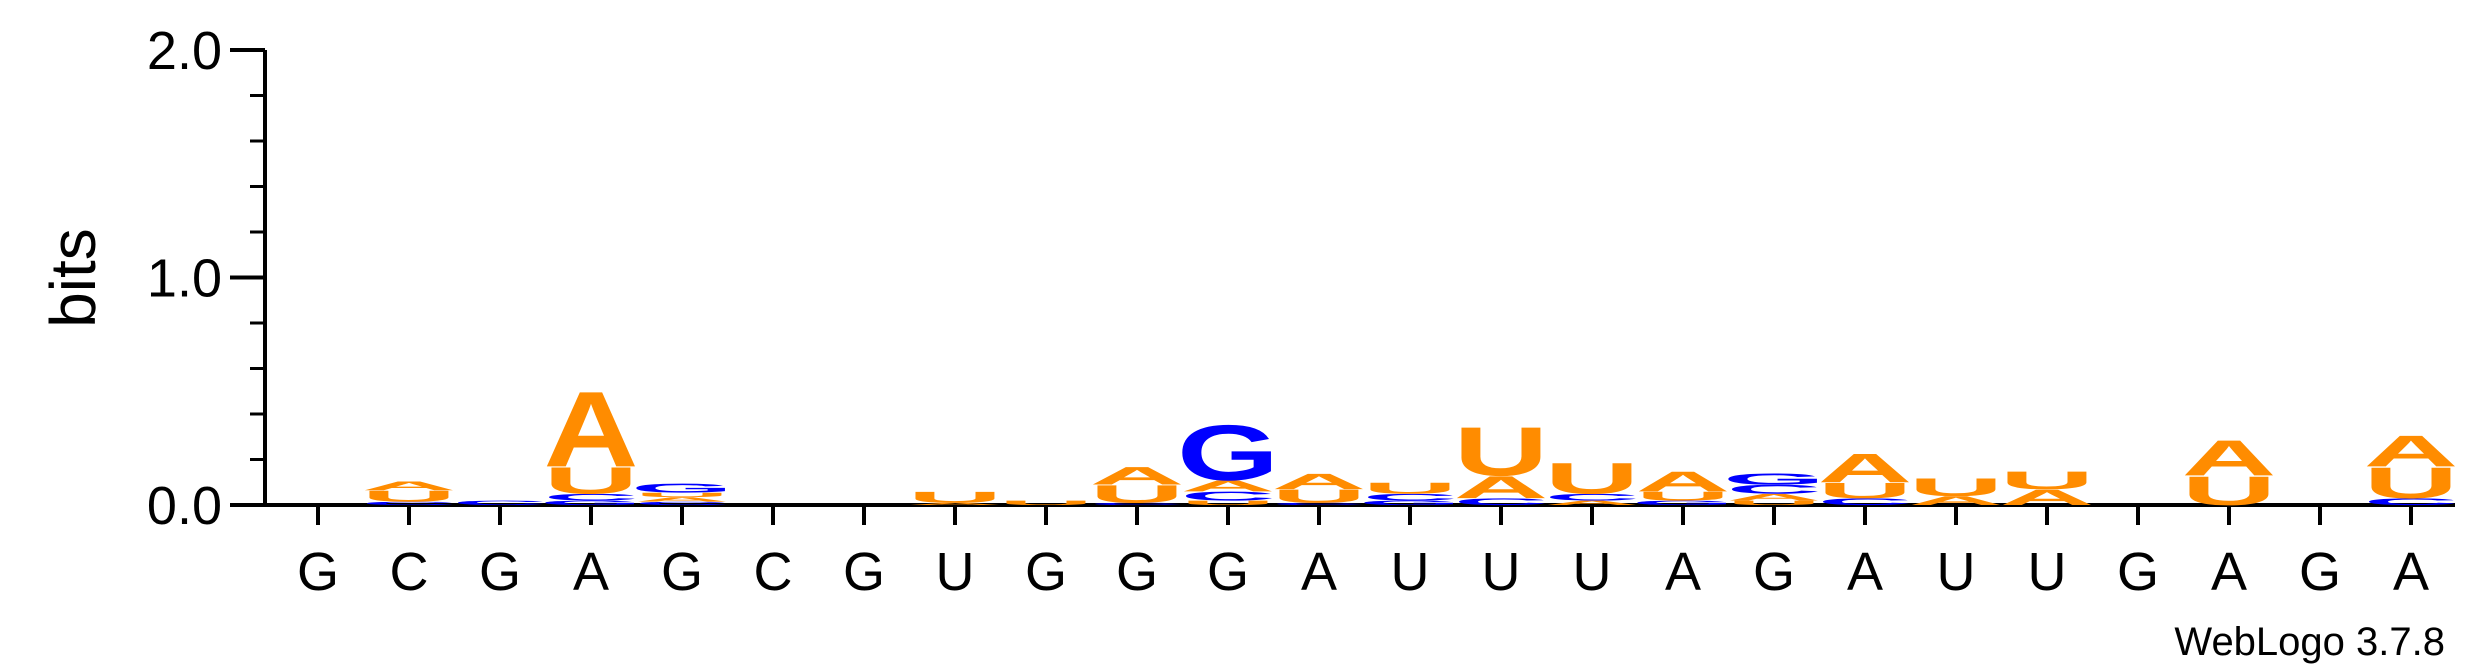 This screenshot has width=2475, height=667. I want to click on y-axis-title: bits, so click(73, 278).